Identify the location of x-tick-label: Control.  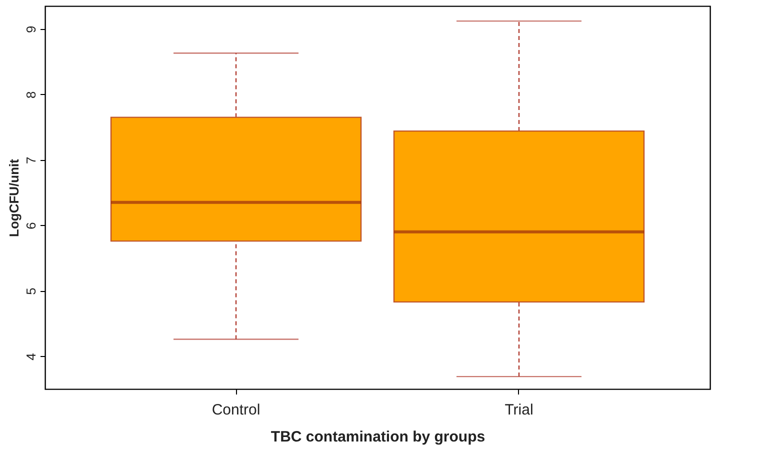
(236, 410).